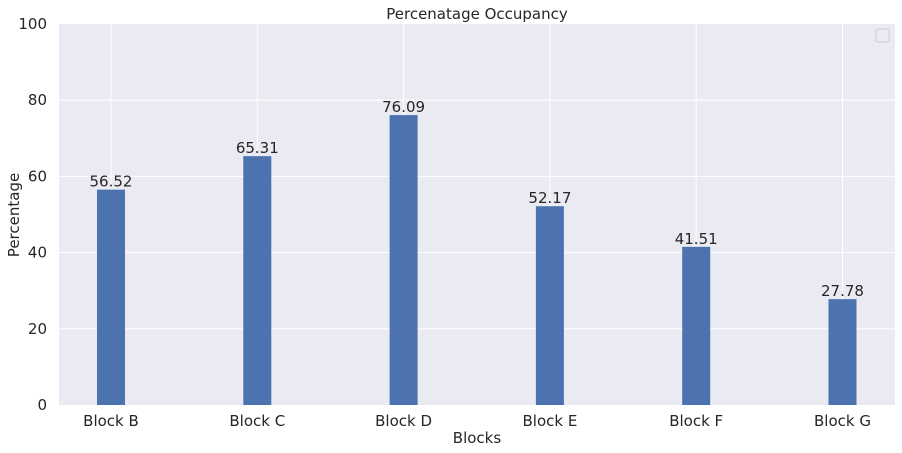 The width and height of the screenshot is (902, 453). I want to click on y-tick-label: 100, so click(32, 24).